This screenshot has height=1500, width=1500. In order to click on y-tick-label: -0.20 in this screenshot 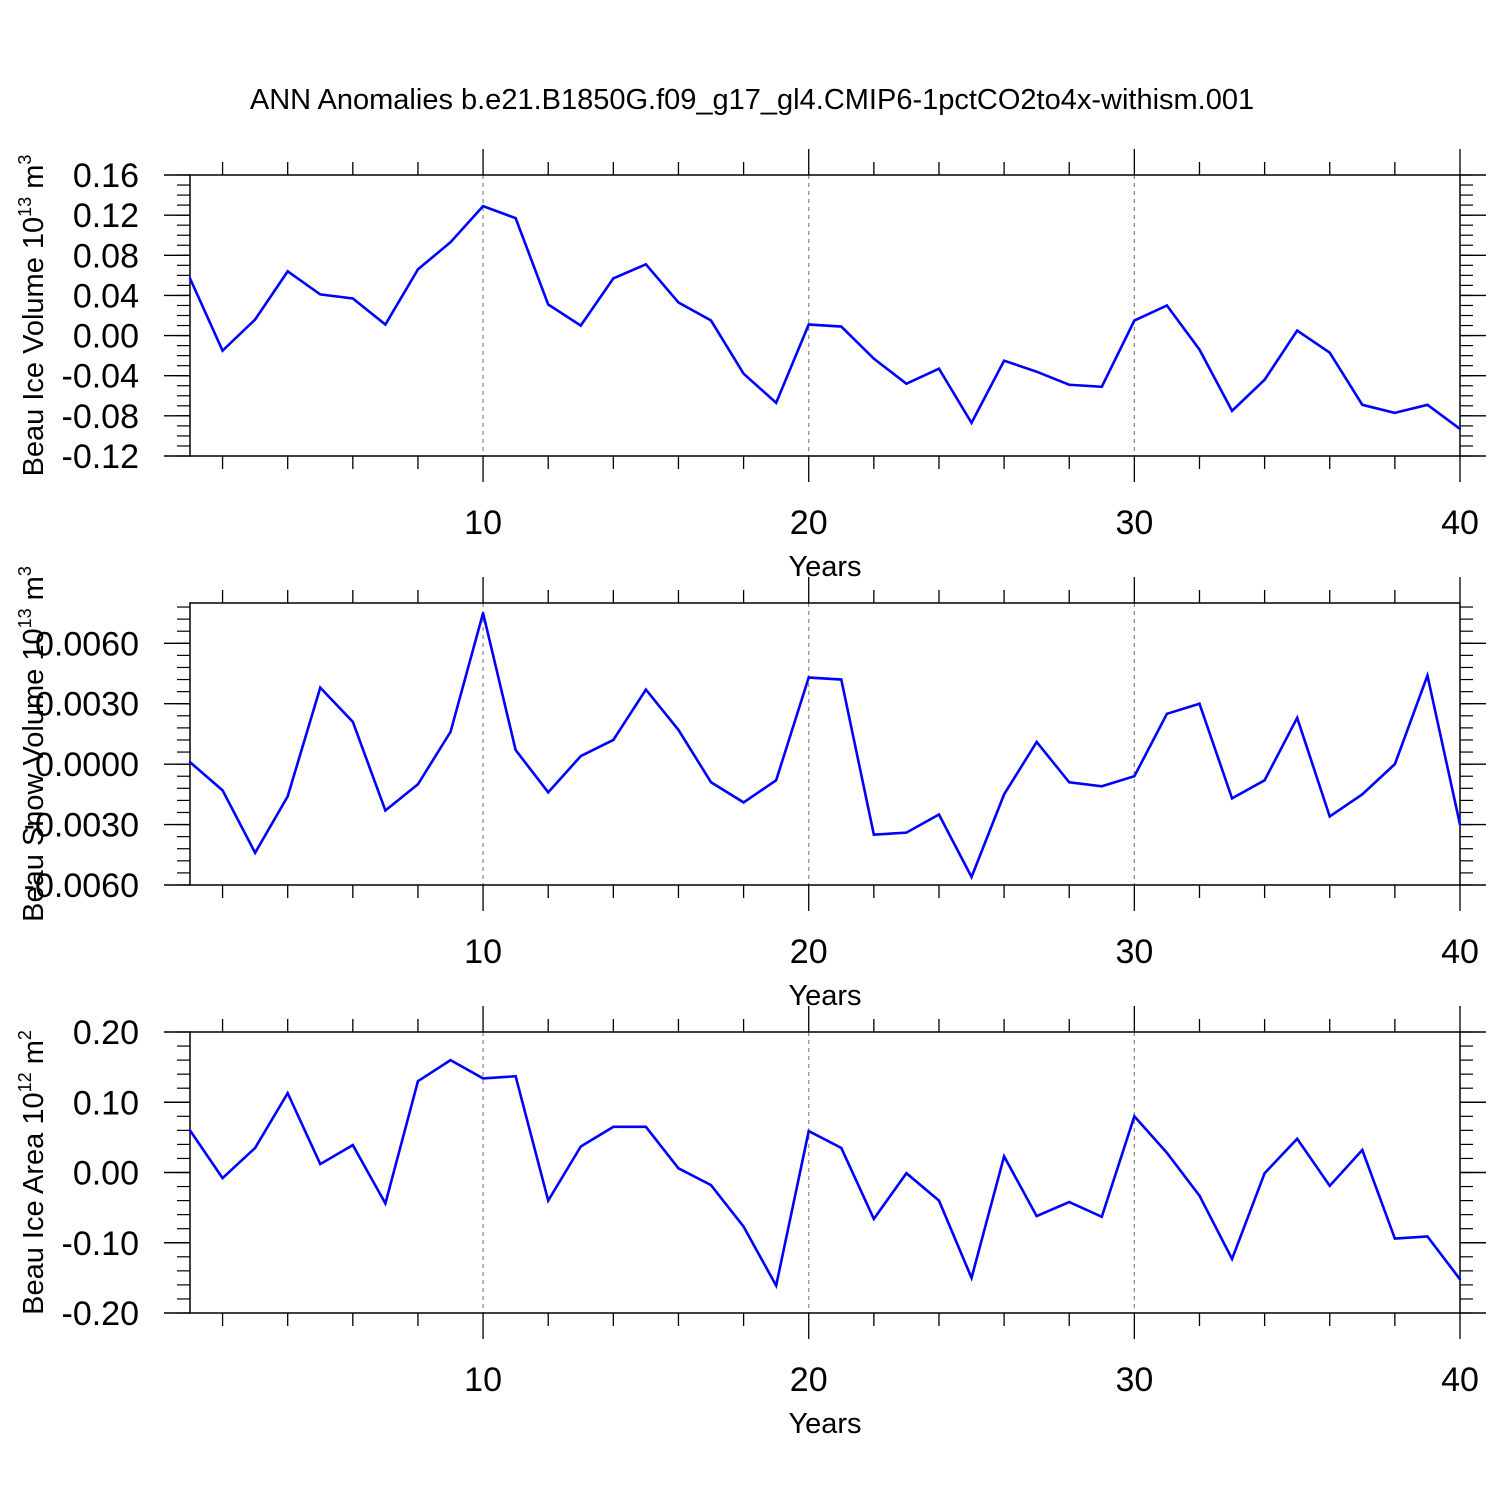, I will do `click(101, 1314)`.